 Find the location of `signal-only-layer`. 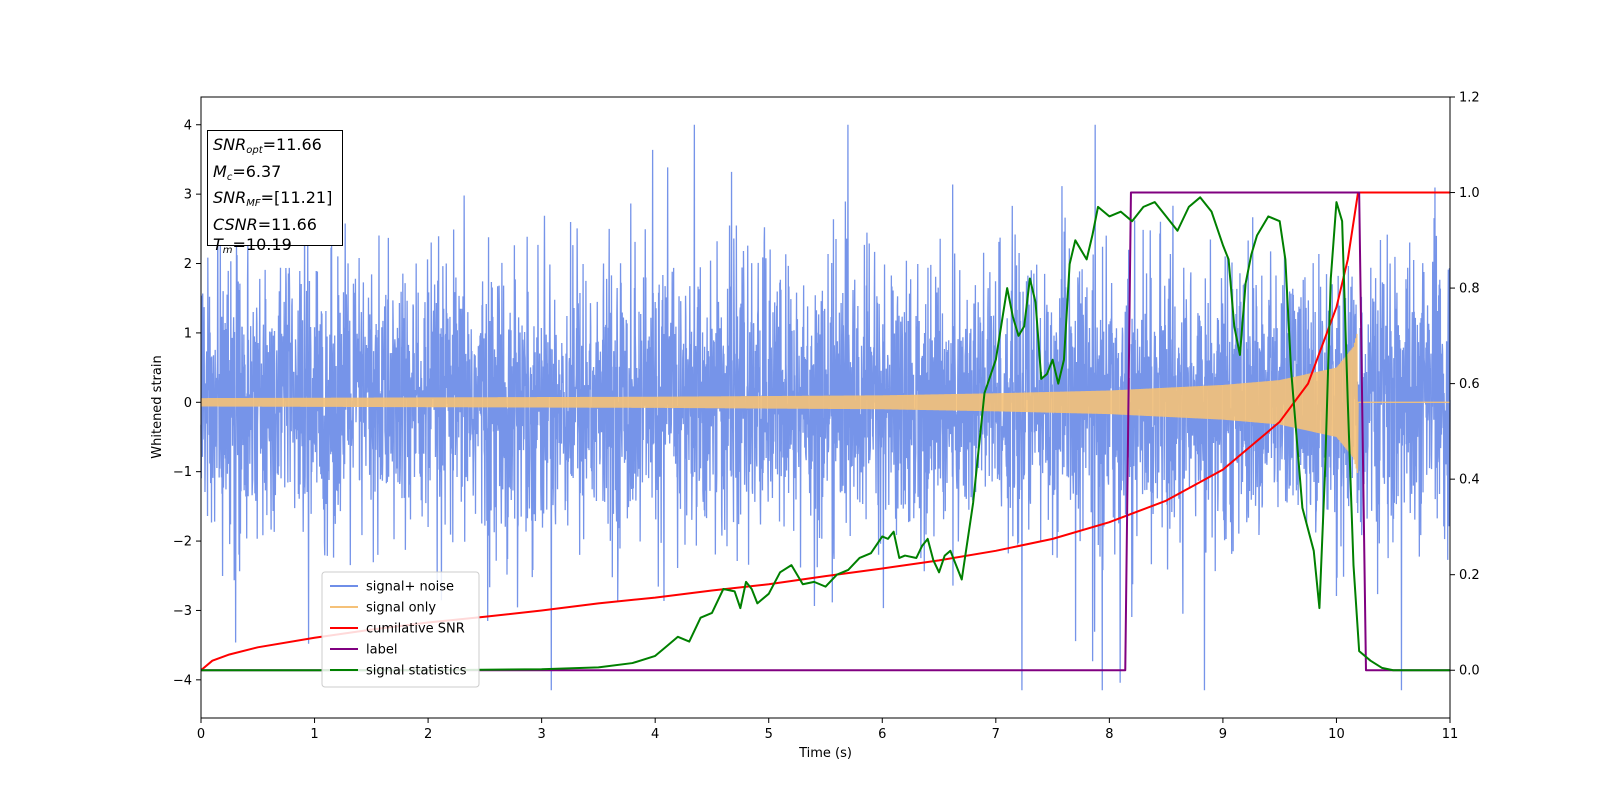

signal-only-layer is located at coordinates (825, 403).